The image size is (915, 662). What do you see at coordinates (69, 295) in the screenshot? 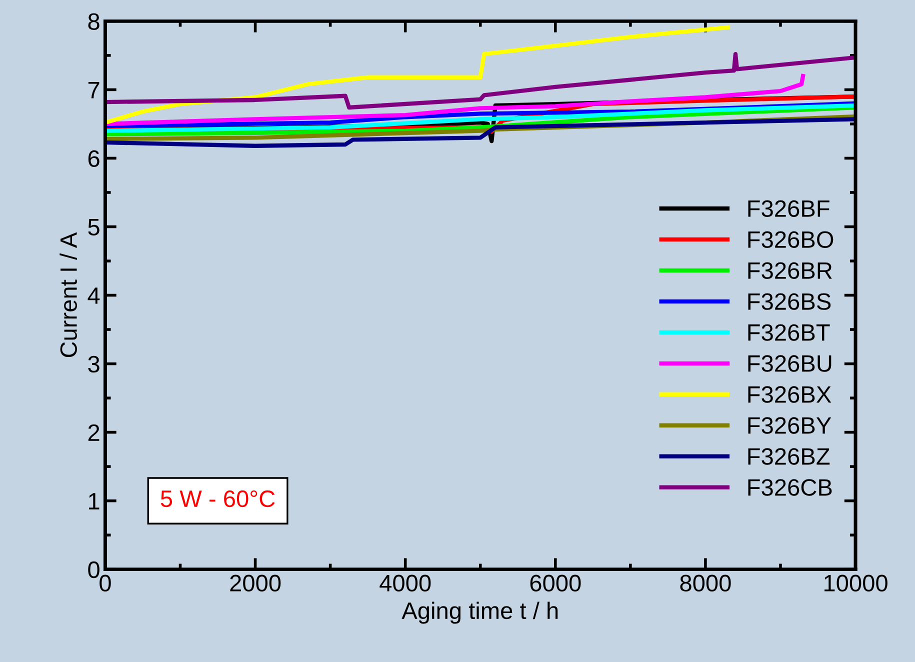
I see `y-axis-title: Current I / A` at bounding box center [69, 295].